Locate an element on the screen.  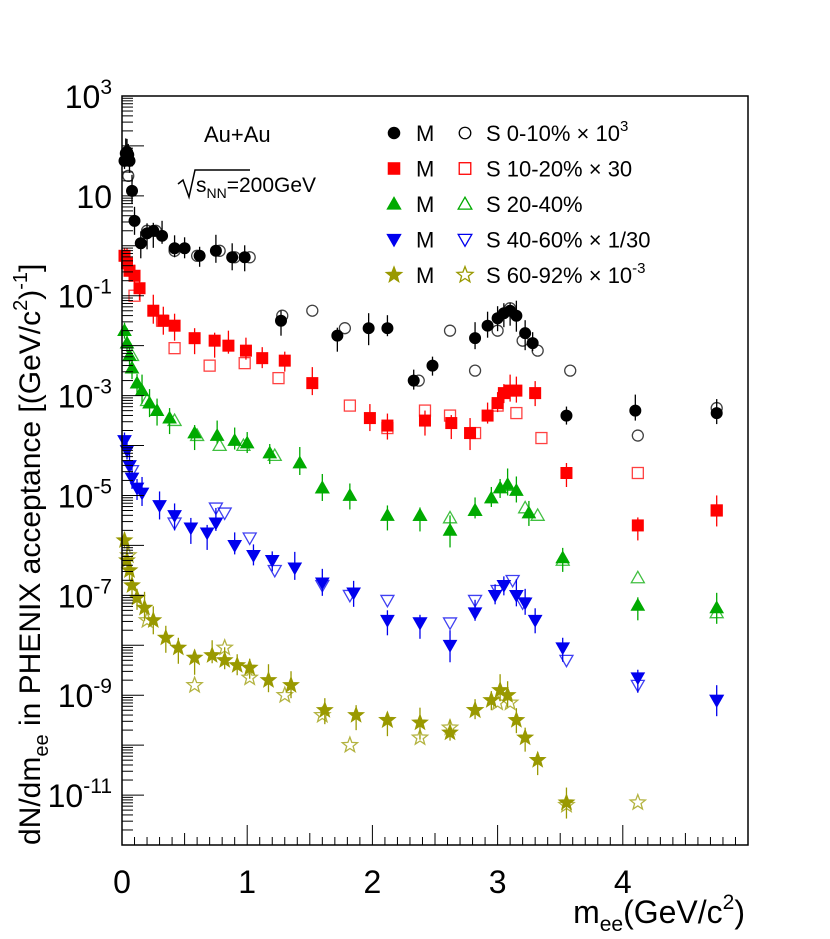
svg-text: sNN=200GeV is located at coordinates (256, 187).